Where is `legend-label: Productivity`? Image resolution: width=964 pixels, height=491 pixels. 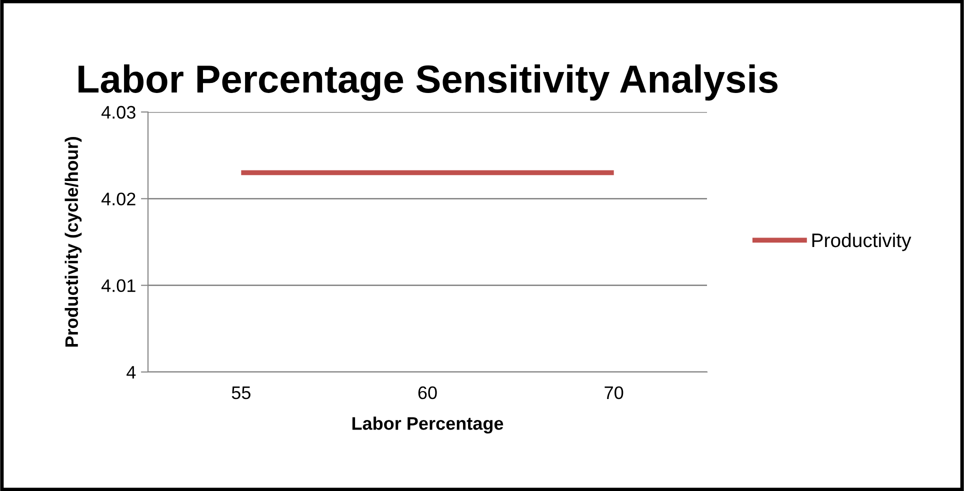 legend-label: Productivity is located at coordinates (862, 242).